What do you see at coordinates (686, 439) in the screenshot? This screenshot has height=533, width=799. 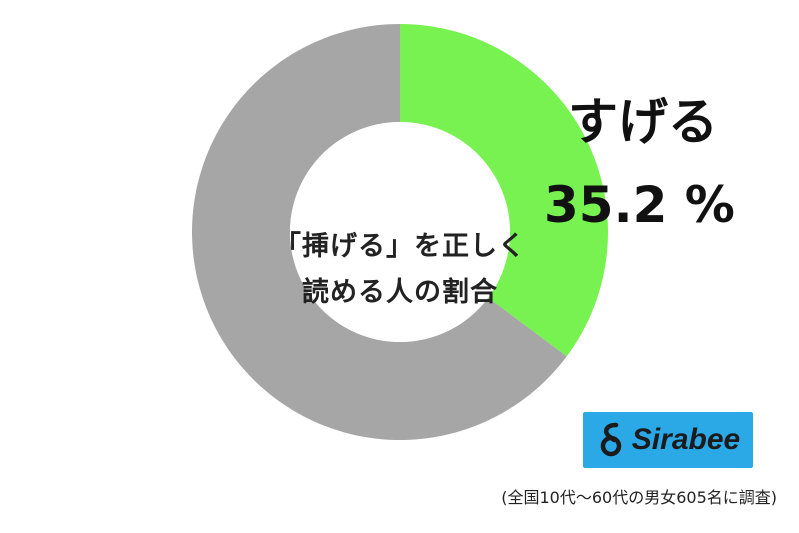 I see `logo-text: Sirabee` at bounding box center [686, 439].